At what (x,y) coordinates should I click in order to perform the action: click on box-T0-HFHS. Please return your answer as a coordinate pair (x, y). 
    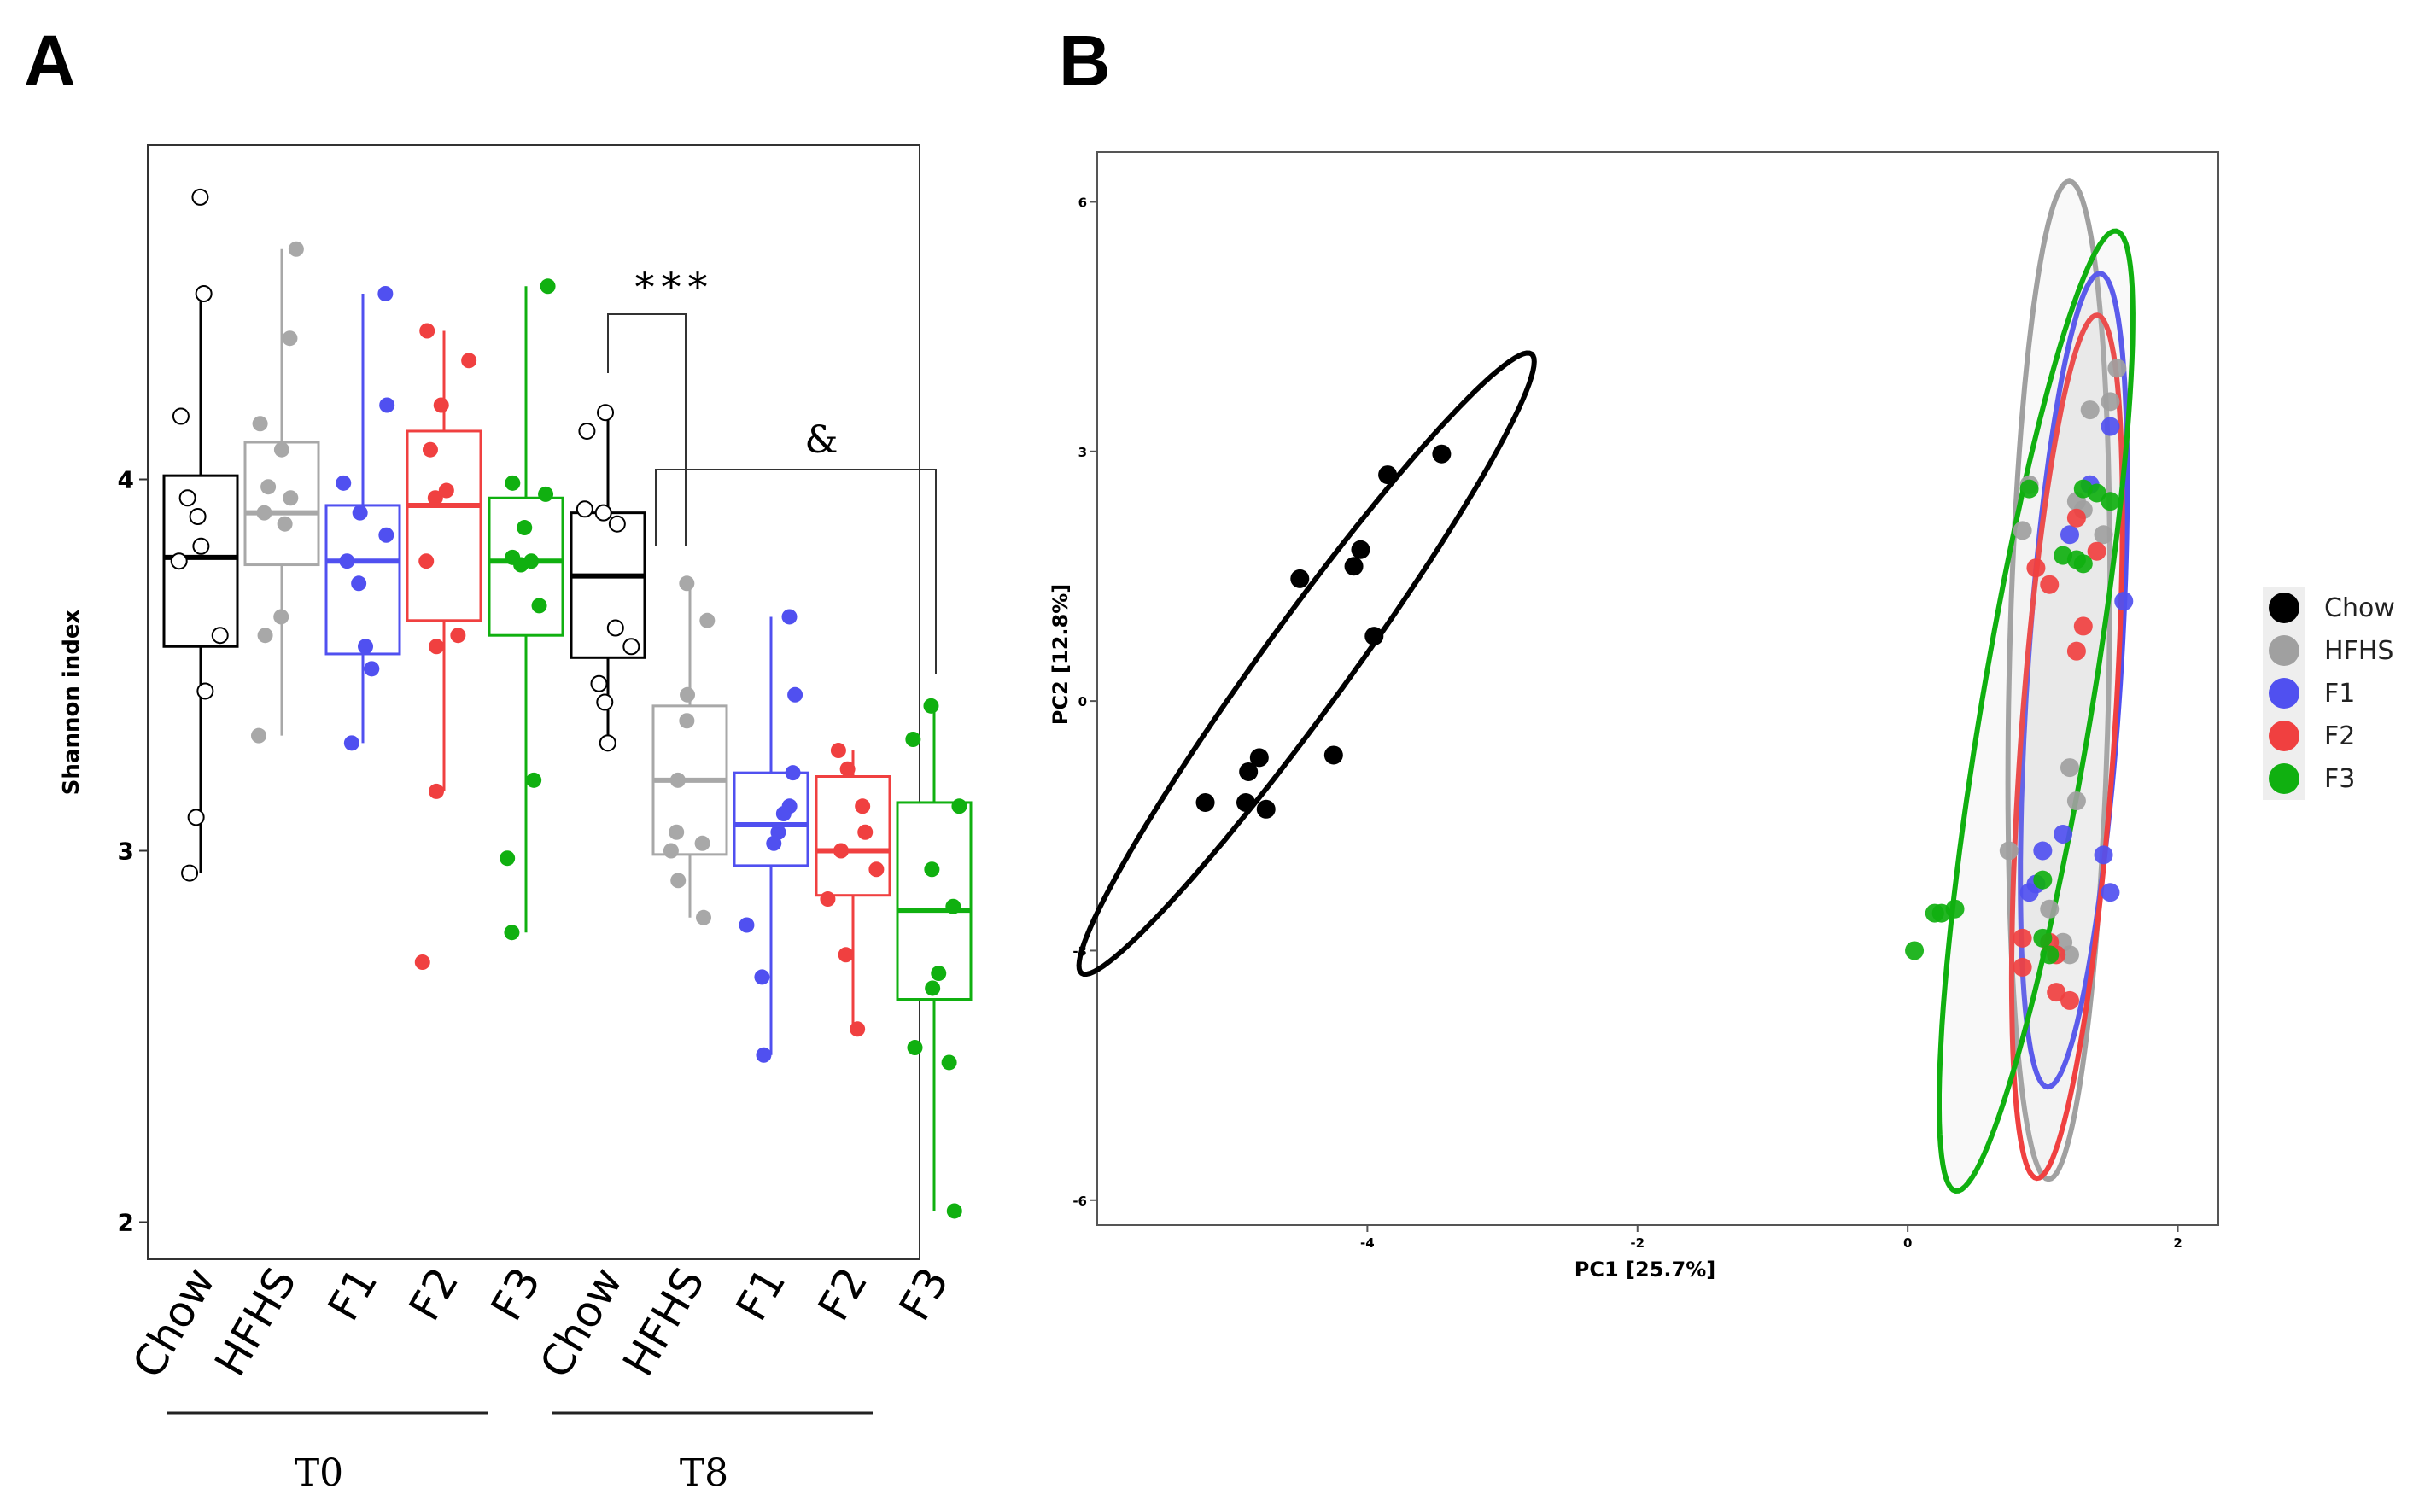
    Looking at the image, I should click on (281, 492).